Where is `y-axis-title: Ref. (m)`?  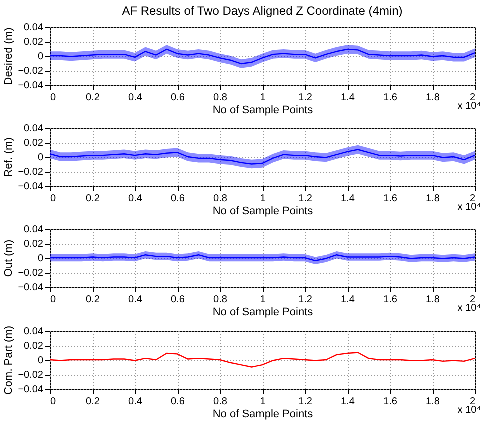 y-axis-title: Ref. (m) is located at coordinates (9, 158).